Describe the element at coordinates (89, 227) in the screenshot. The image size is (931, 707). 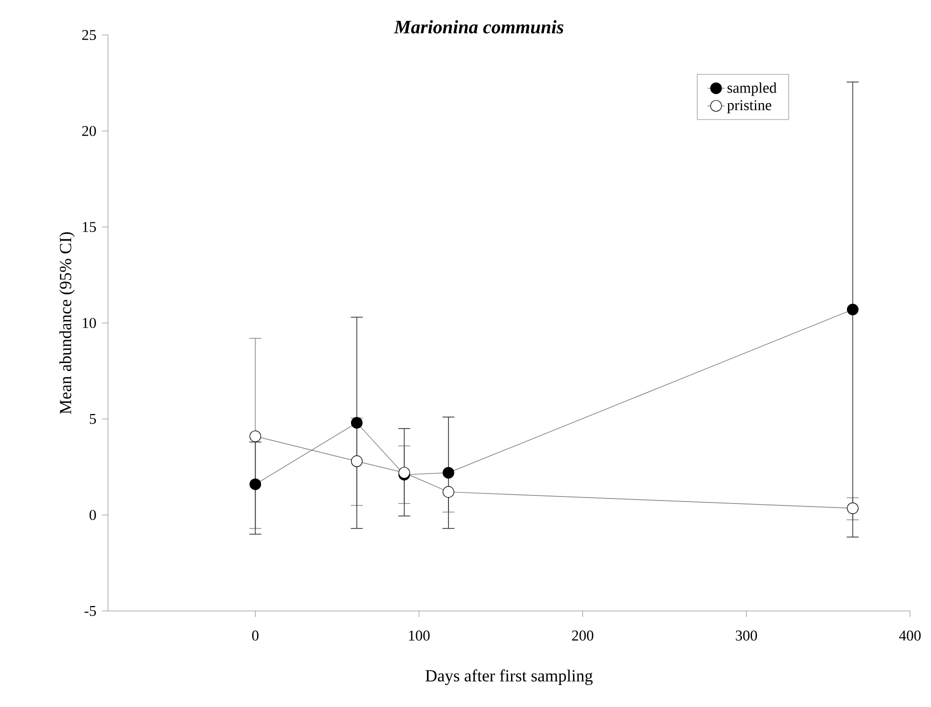
I see `y-tick-label: 15` at that location.